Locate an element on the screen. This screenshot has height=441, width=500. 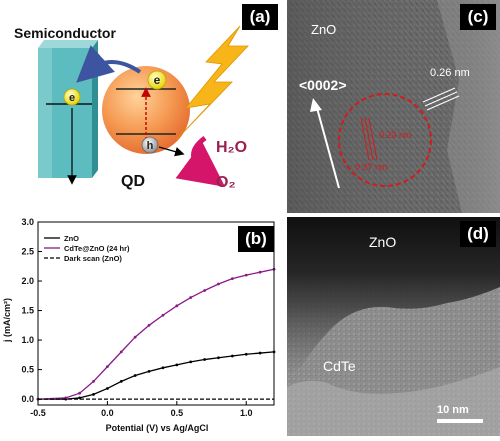
o2-label: O₂ is located at coordinates (226, 182).